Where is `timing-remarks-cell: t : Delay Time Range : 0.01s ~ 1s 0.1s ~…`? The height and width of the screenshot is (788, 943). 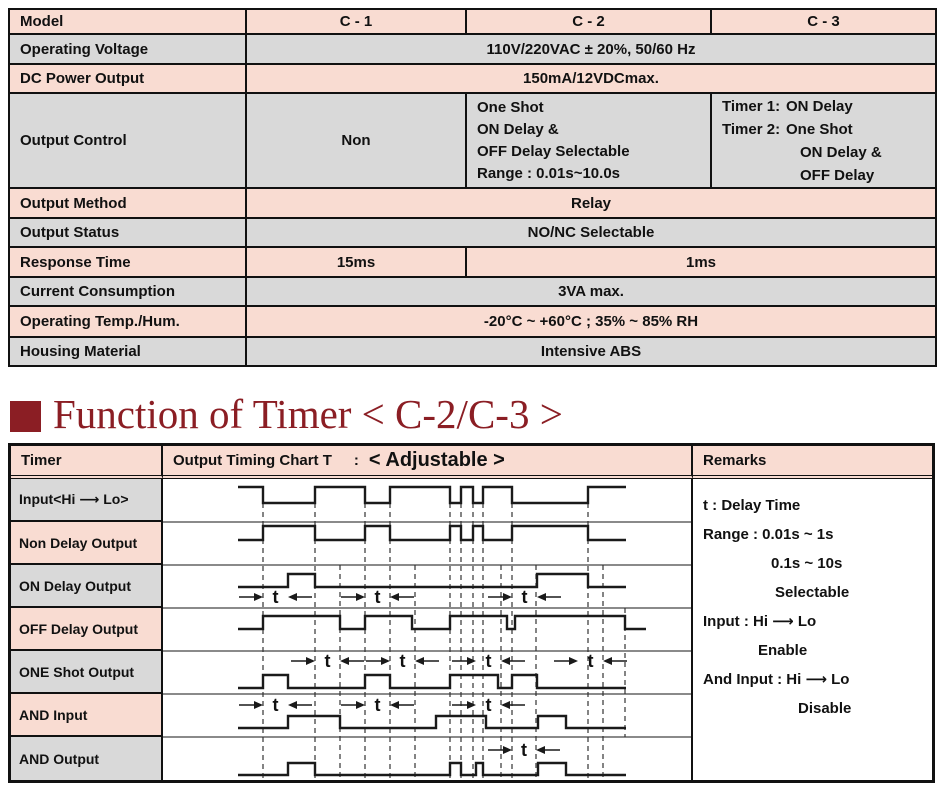
timing-remarks-cell: t : Delay Time Range : 0.01s ~ 1s 0.1s ~… is located at coordinates (812, 629).